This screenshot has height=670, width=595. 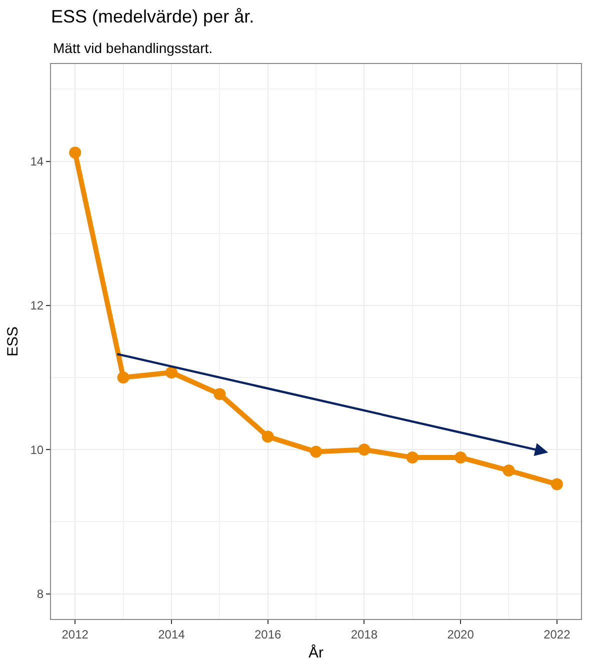 I want to click on chart-subtitle: Mätt vid behandlingsstart., so click(x=133, y=48).